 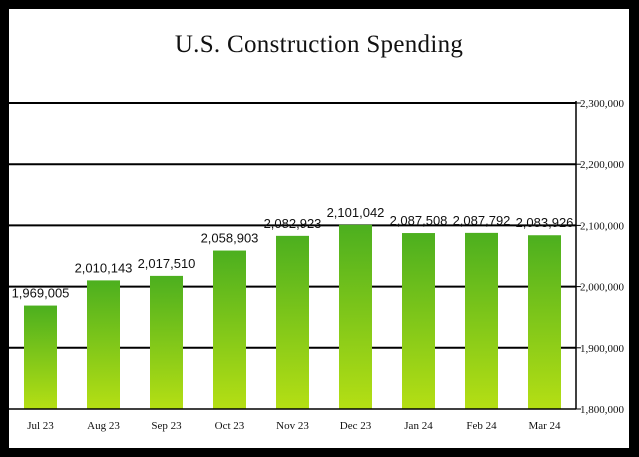 What do you see at coordinates (356, 212) in the screenshot?
I see `data-label: 2,101,042` at bounding box center [356, 212].